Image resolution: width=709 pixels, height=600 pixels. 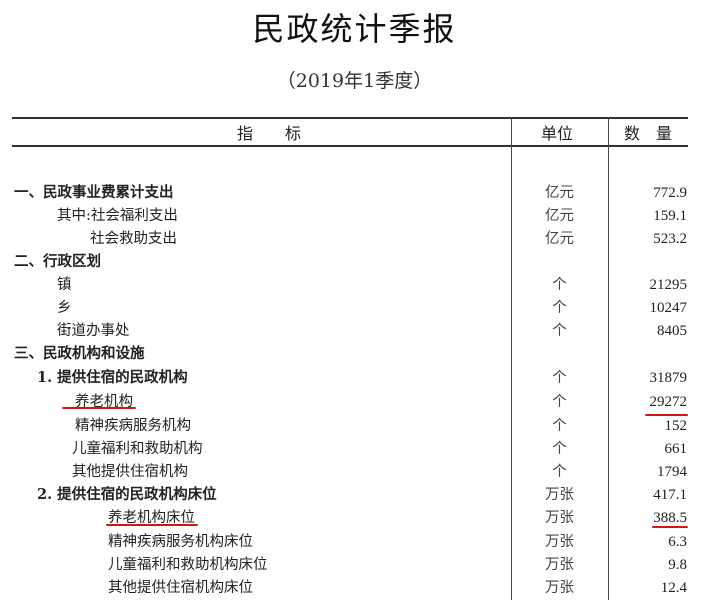 I want to click on row-label: 1. 提供住宿的民政机构, so click(x=112, y=377).